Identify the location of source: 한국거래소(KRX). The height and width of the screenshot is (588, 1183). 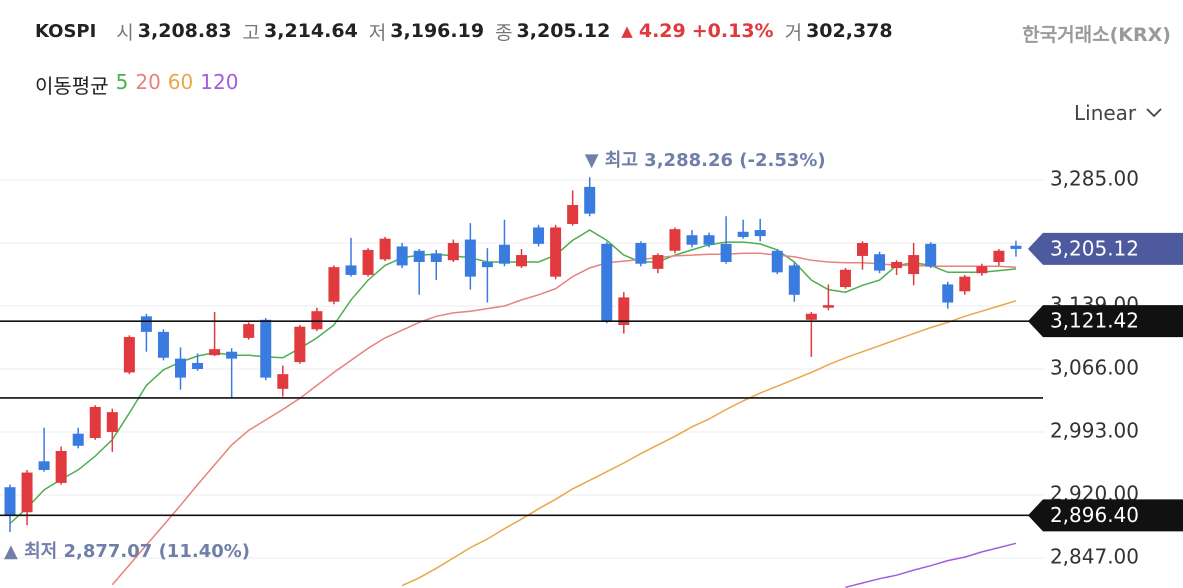
(1096, 35).